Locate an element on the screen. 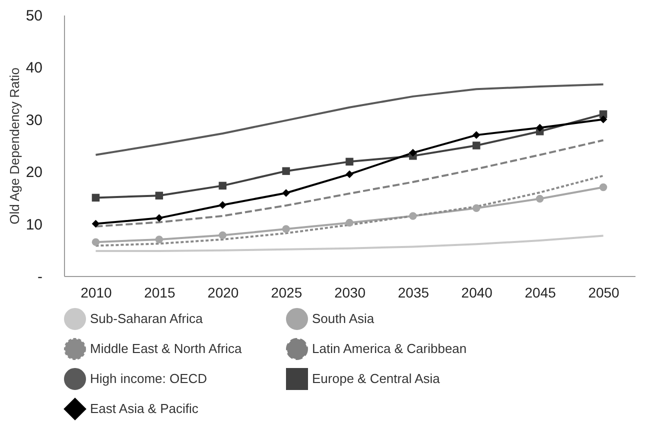  y-tick-label: - is located at coordinates (40, 277).